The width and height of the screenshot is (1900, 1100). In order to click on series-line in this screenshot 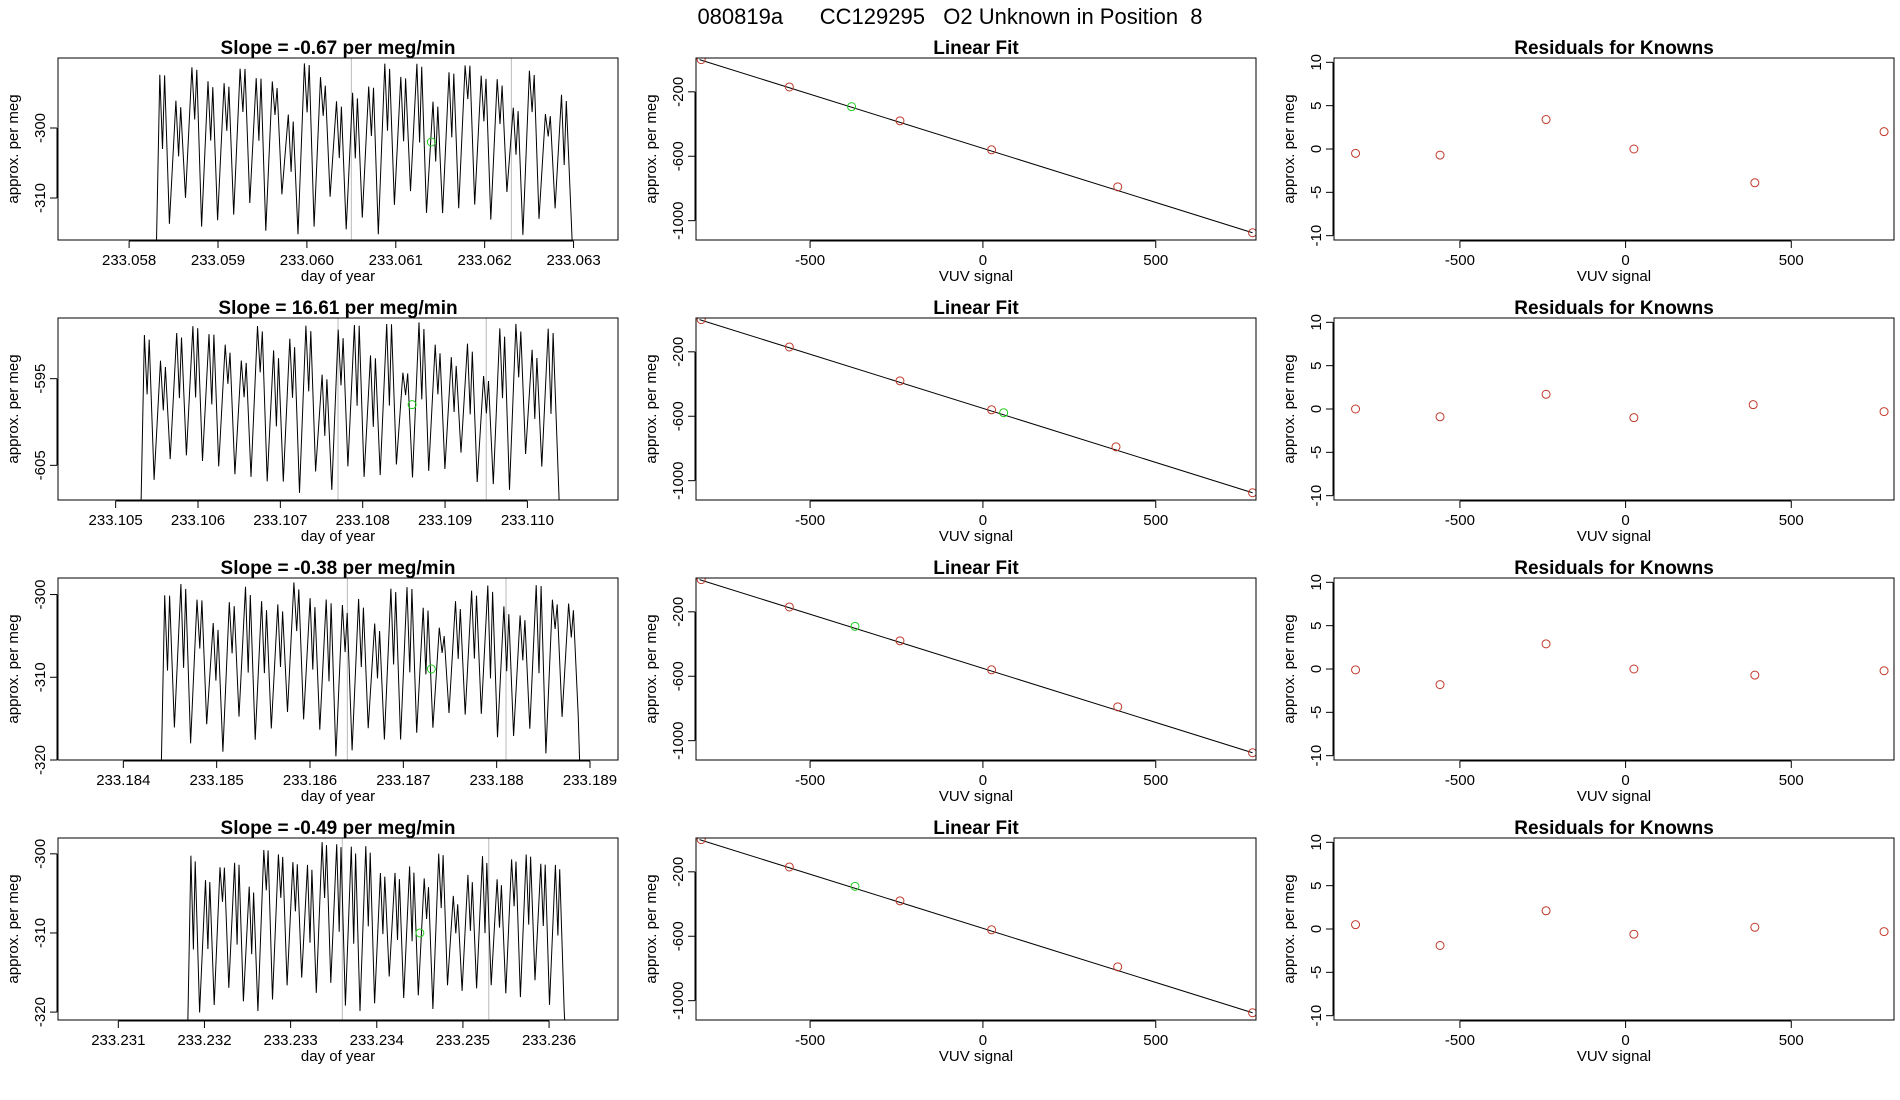, I will do `click(370, 671)`.